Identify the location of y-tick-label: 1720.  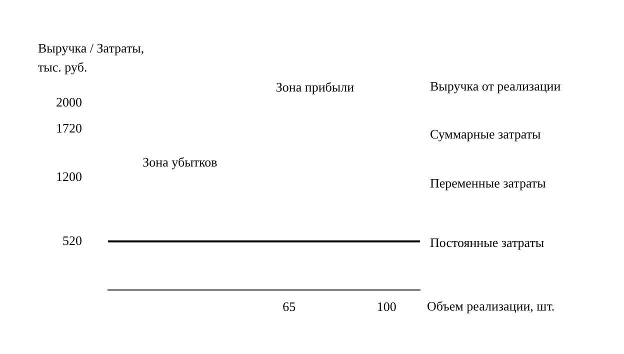
(69, 128).